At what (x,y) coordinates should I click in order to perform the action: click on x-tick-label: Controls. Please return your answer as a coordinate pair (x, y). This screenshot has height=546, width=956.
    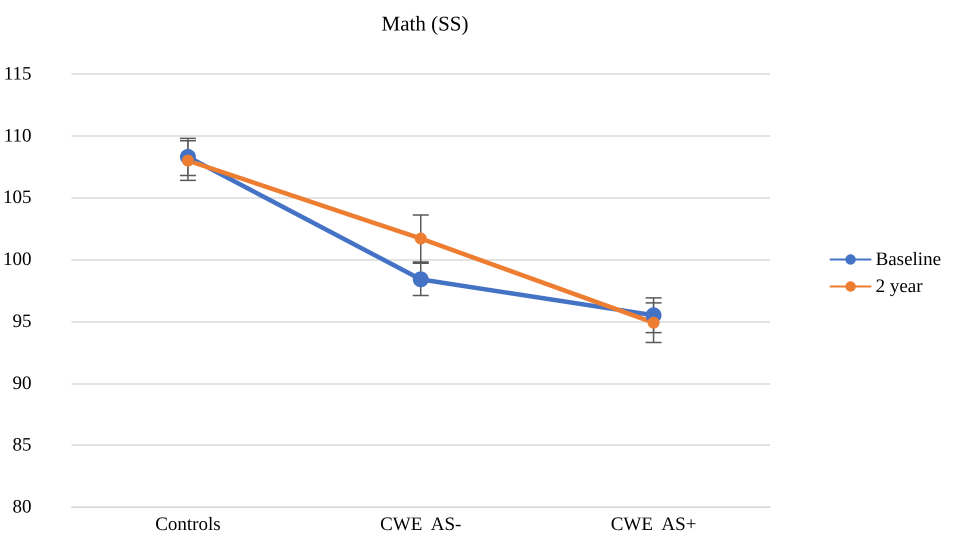
    Looking at the image, I should click on (188, 524).